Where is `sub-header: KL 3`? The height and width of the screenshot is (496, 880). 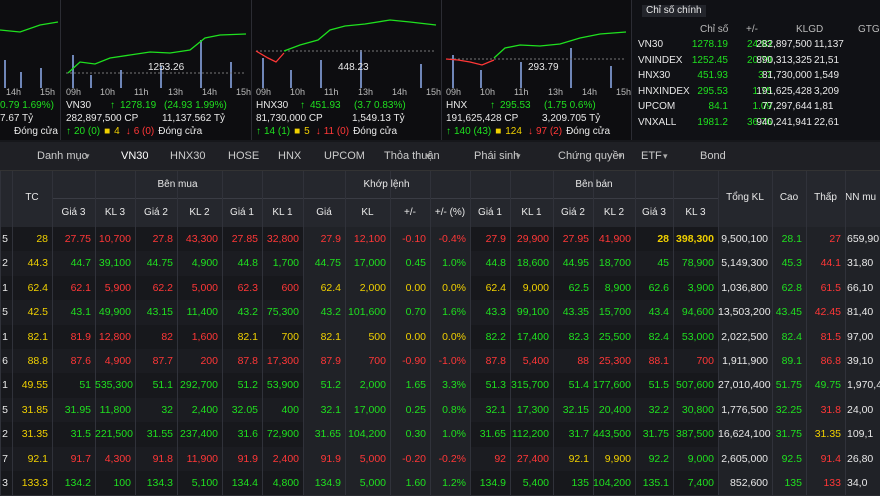
sub-header: KL 3 is located at coordinates (115, 212).